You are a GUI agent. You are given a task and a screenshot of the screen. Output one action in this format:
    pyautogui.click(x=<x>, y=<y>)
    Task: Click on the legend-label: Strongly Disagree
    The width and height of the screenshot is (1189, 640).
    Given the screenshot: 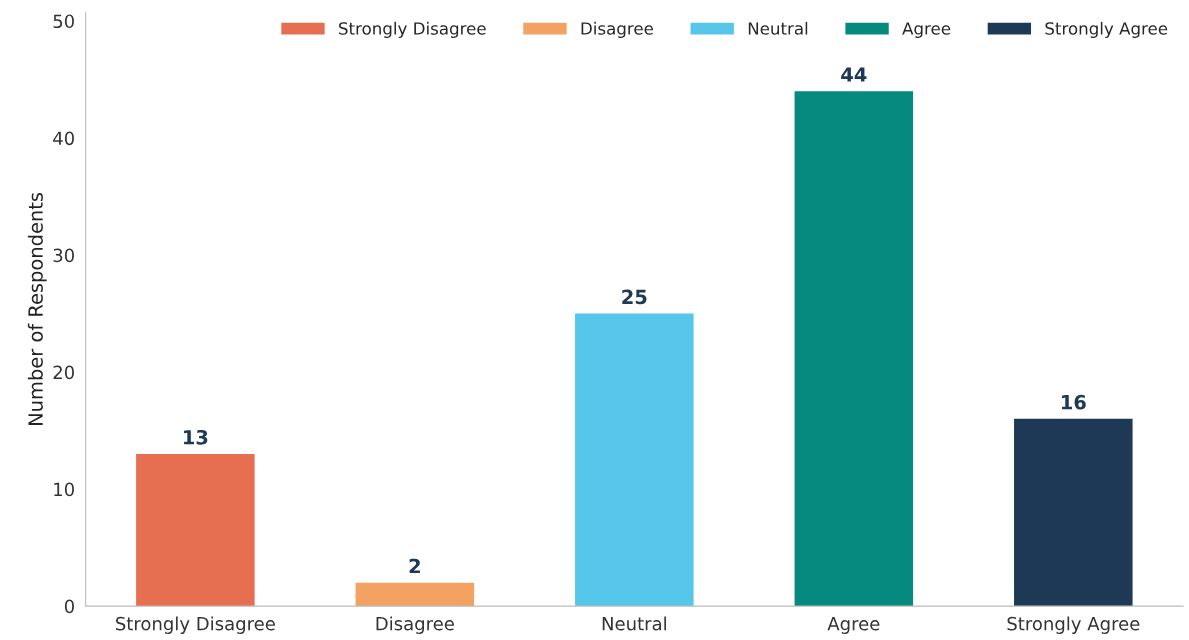 What is the action you would take?
    pyautogui.click(x=412, y=29)
    